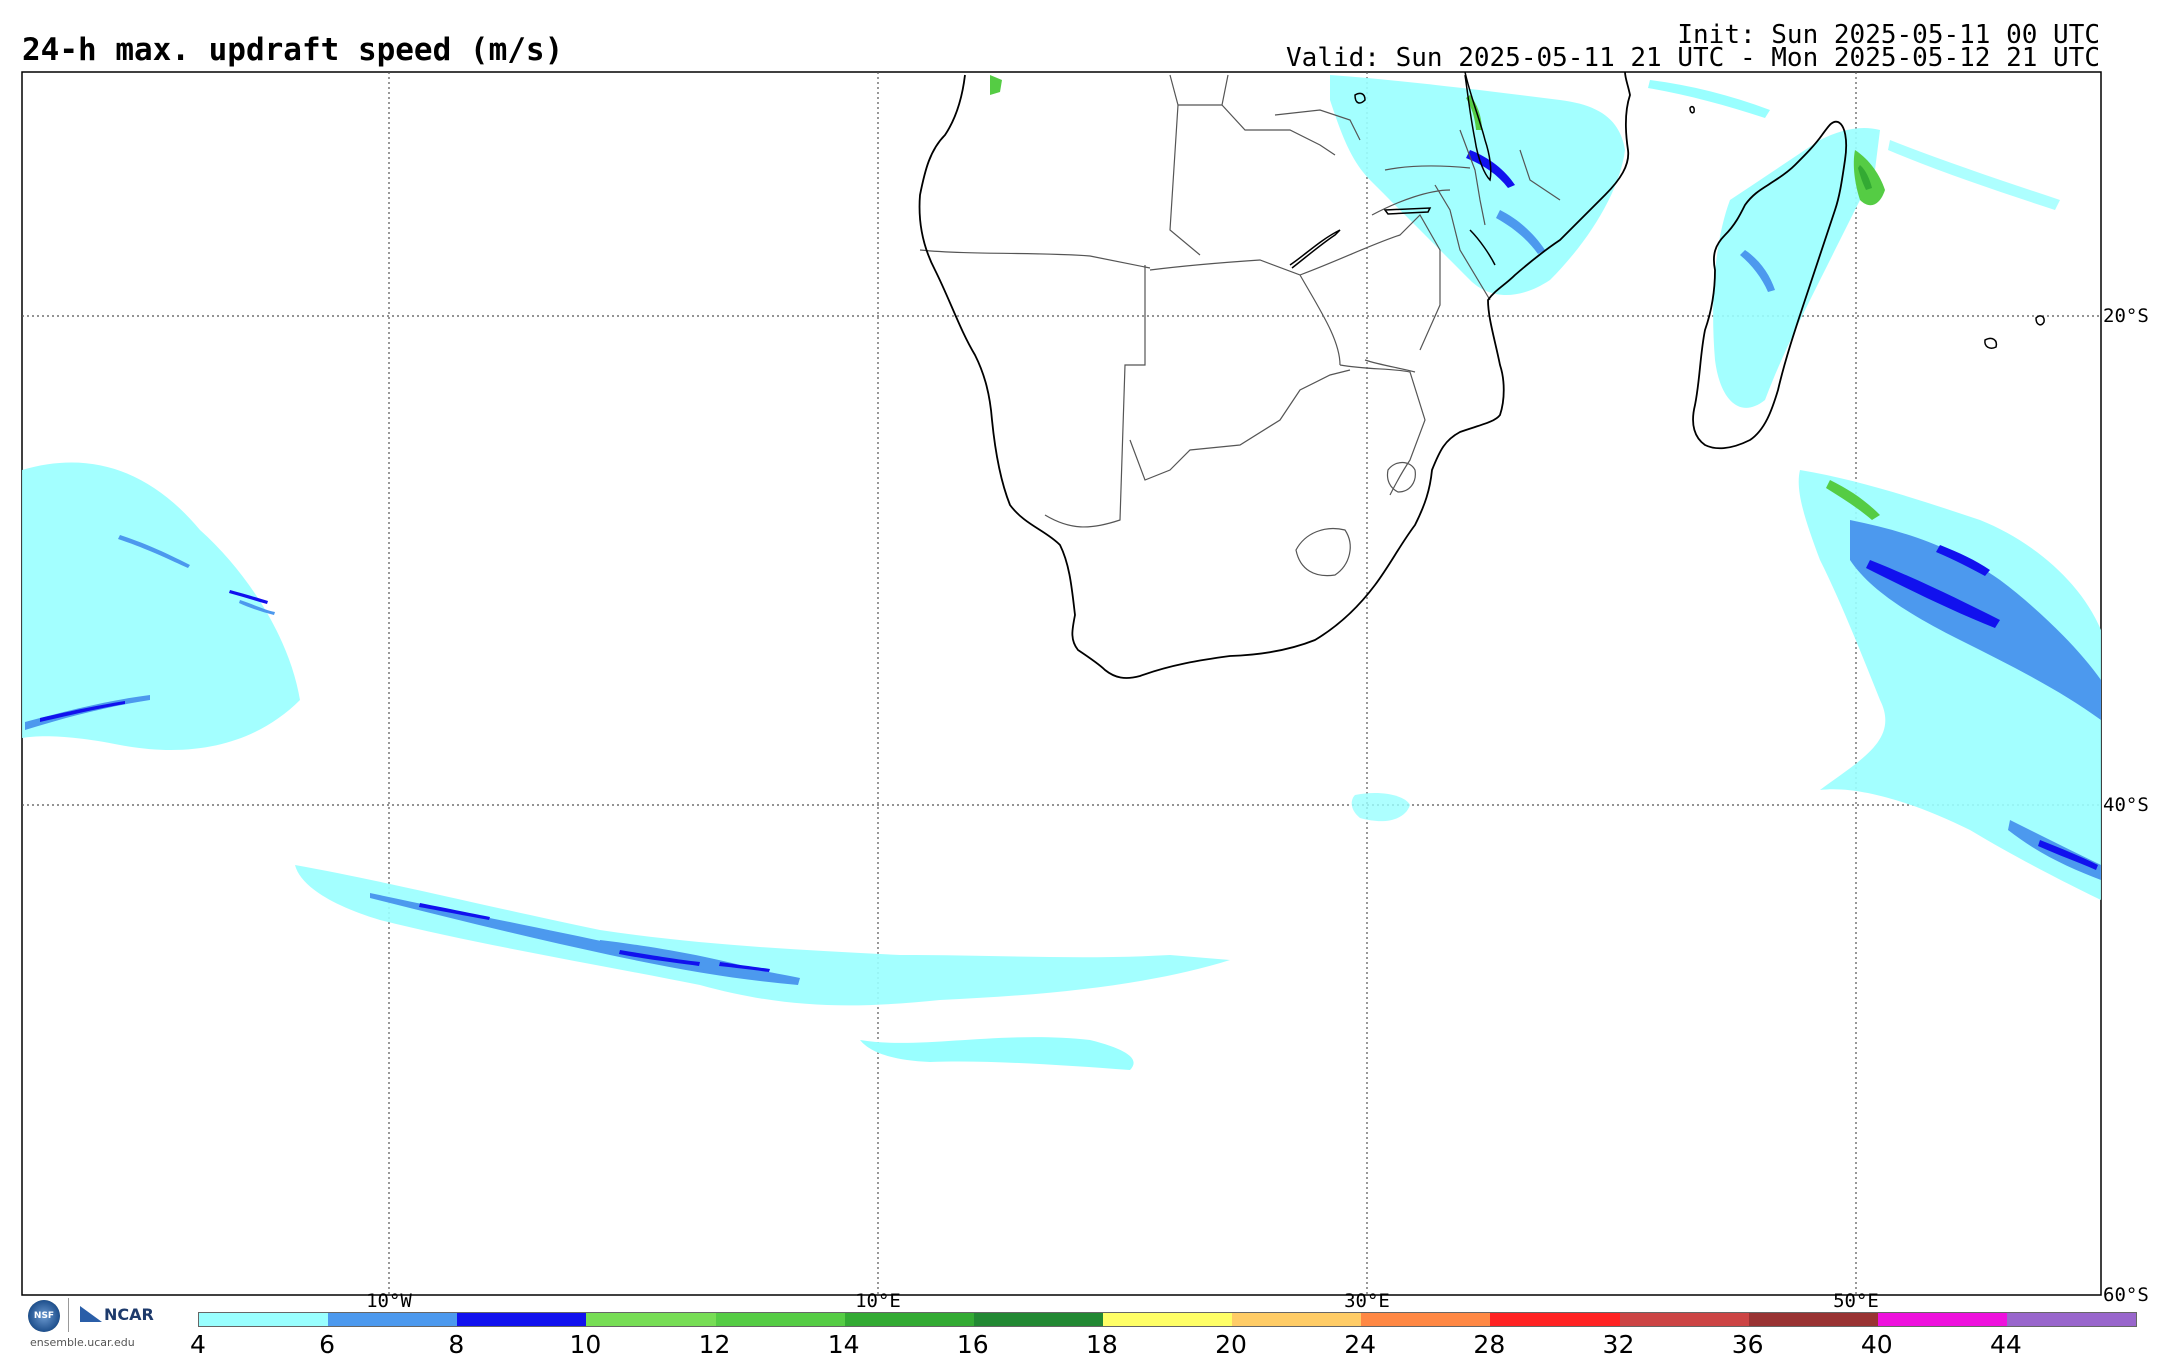 The image size is (2160, 1359). I want to click on lon-label-10w: 10°W, so click(389, 1301).